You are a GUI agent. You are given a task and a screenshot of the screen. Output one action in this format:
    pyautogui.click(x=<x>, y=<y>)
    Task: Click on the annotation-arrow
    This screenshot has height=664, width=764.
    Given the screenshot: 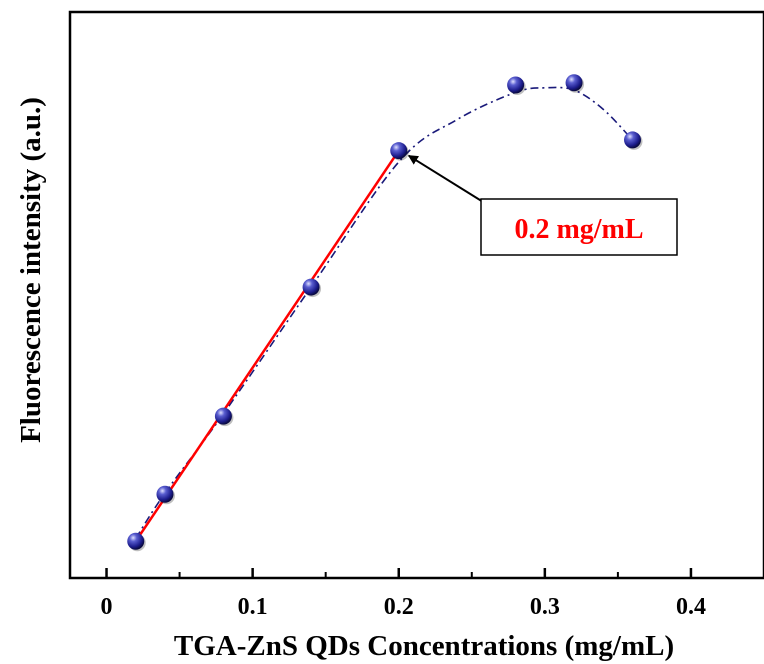 What is the action you would take?
    pyautogui.click(x=448, y=180)
    